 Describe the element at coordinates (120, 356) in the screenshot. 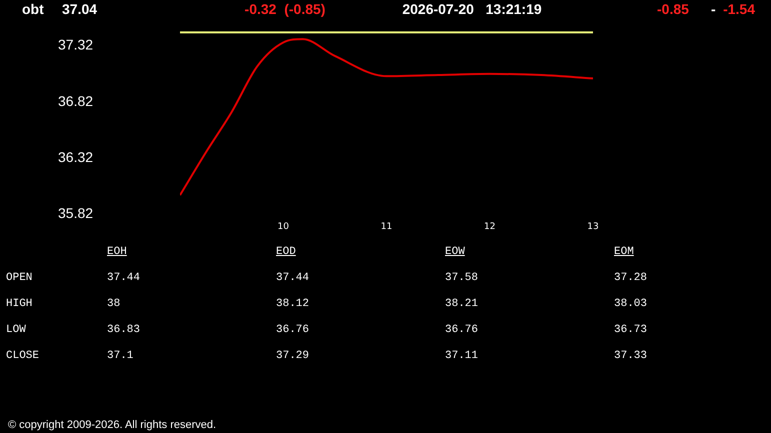

I see `data-label: 37.1` at that location.